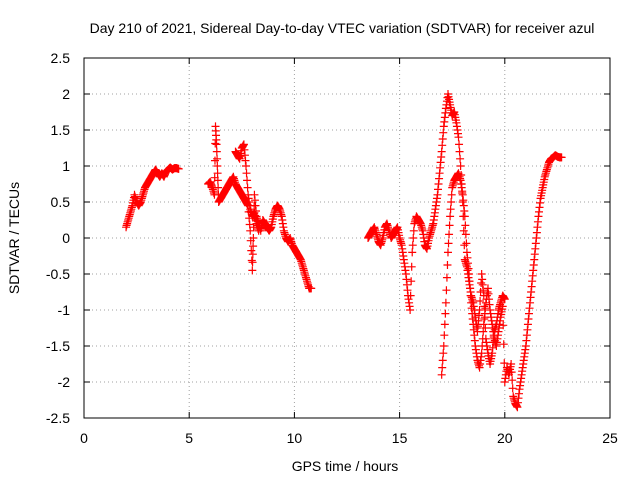 The height and width of the screenshot is (480, 640). What do you see at coordinates (64, 382) in the screenshot?
I see `y-tick-label: -2` at bounding box center [64, 382].